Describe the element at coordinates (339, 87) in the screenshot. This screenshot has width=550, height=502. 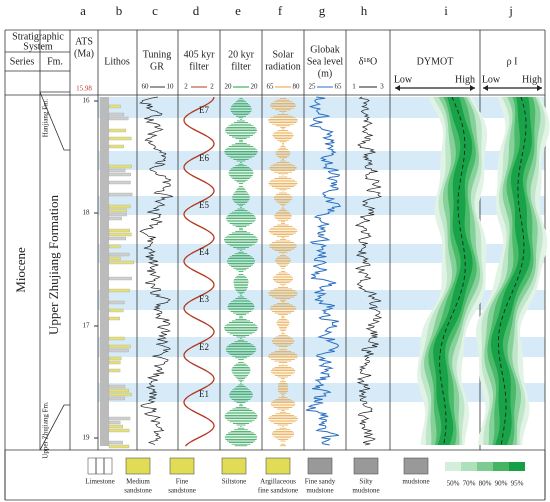
I see `label: 65` at that location.